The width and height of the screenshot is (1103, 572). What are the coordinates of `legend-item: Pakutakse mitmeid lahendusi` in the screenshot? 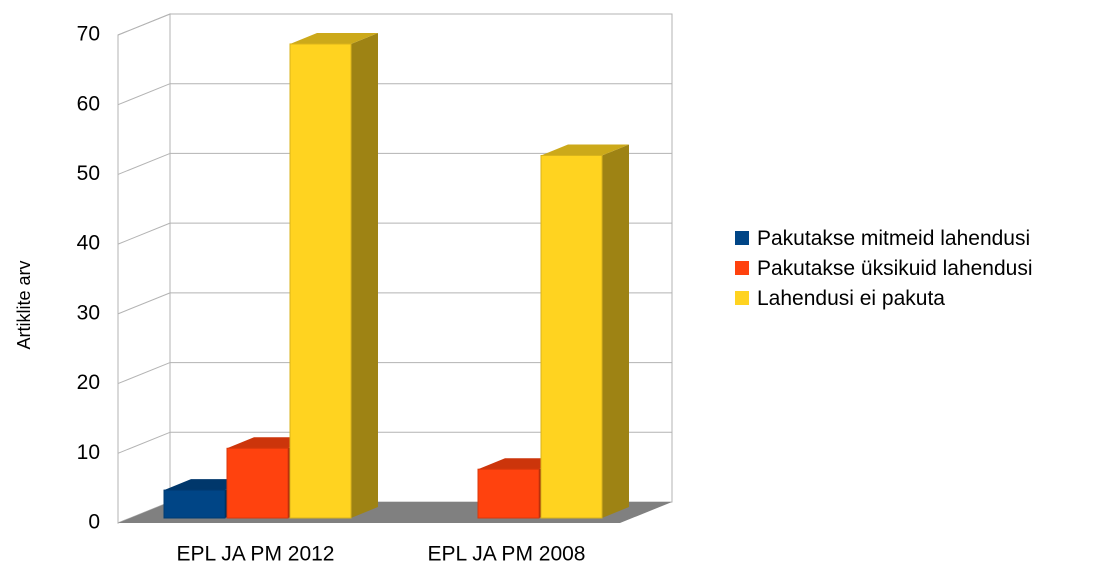 It's located at (917, 239).